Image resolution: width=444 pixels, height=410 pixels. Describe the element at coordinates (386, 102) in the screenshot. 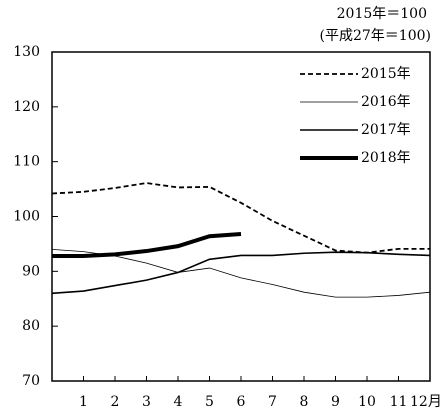

I see `legend-label: 2016年` at that location.